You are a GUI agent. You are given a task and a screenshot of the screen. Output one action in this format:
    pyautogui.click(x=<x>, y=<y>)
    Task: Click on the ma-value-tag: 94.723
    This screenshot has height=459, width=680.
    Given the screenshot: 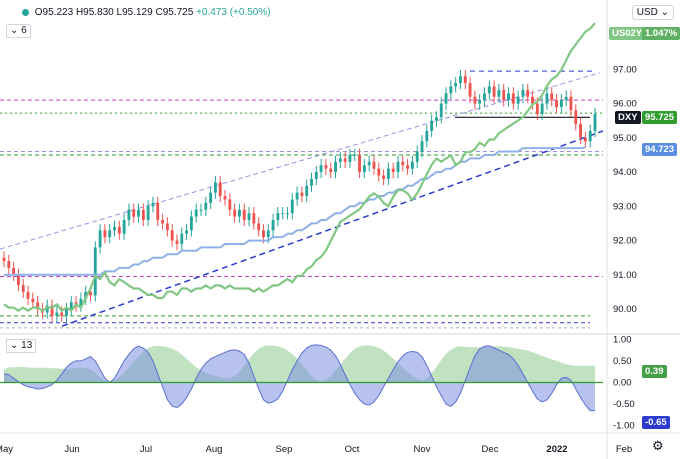 What is the action you would take?
    pyautogui.click(x=660, y=149)
    